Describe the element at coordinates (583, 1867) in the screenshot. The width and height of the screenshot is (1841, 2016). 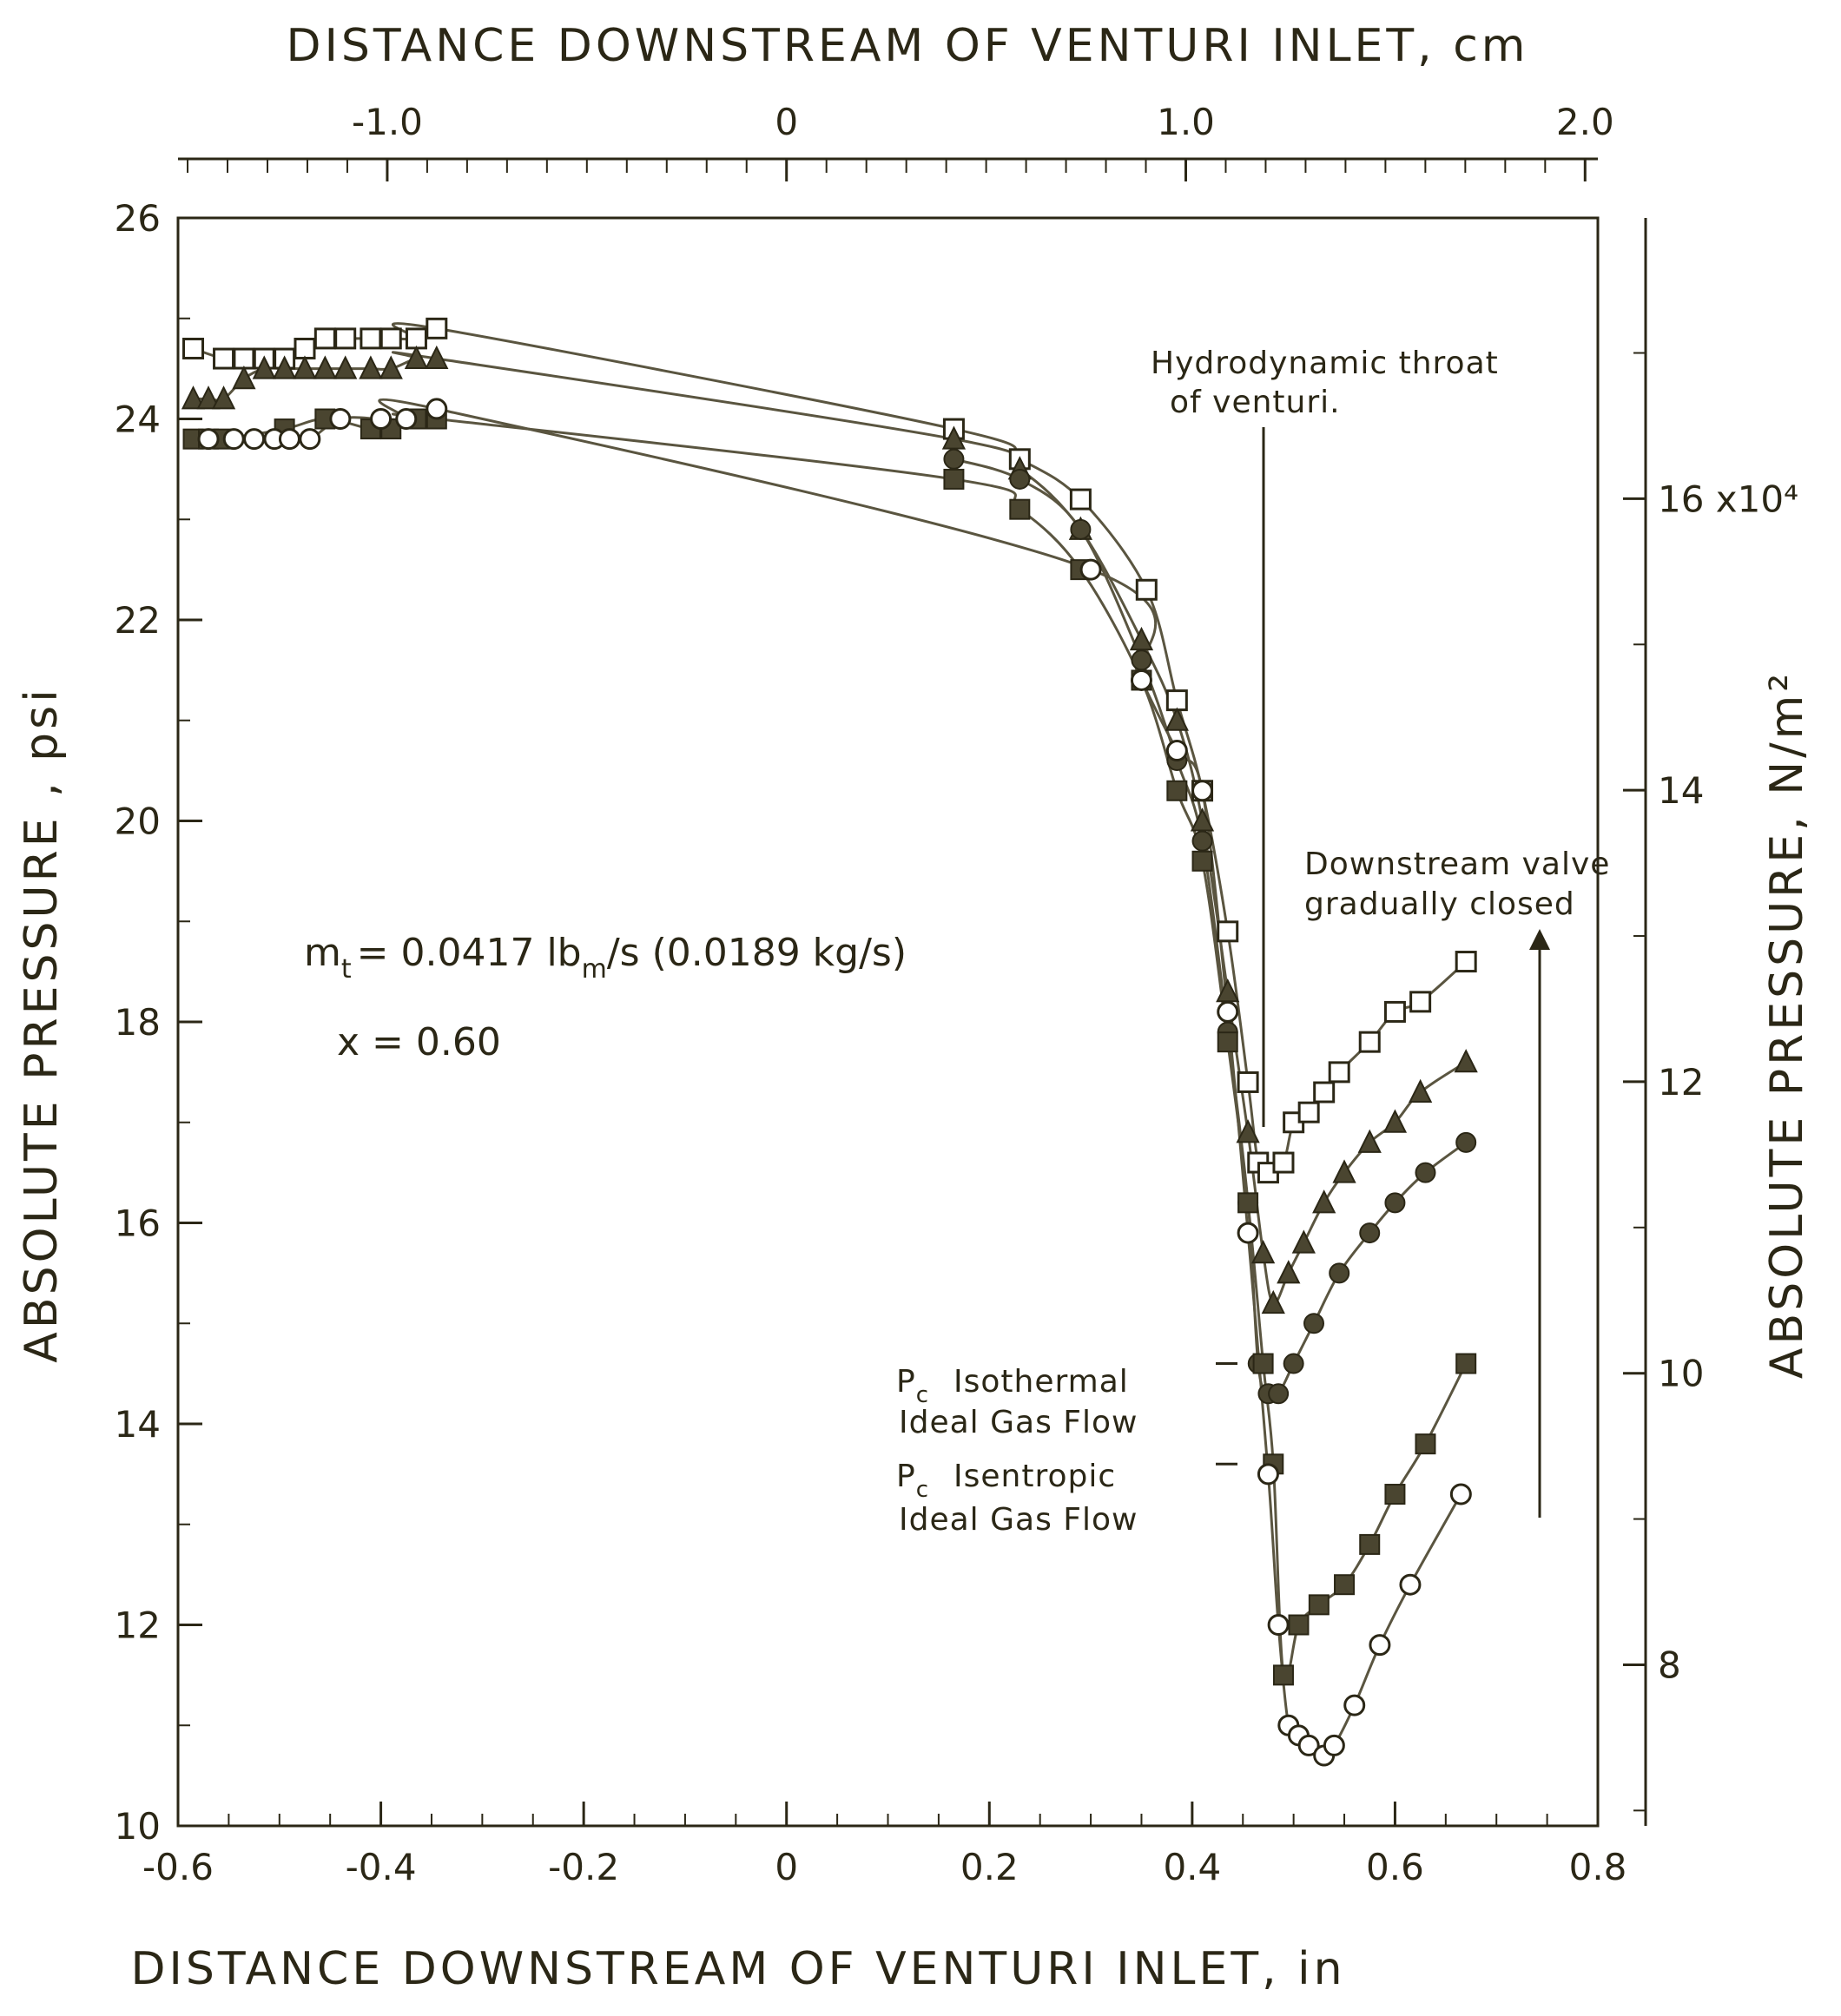
I see `x-tick-label: -0.2` at that location.